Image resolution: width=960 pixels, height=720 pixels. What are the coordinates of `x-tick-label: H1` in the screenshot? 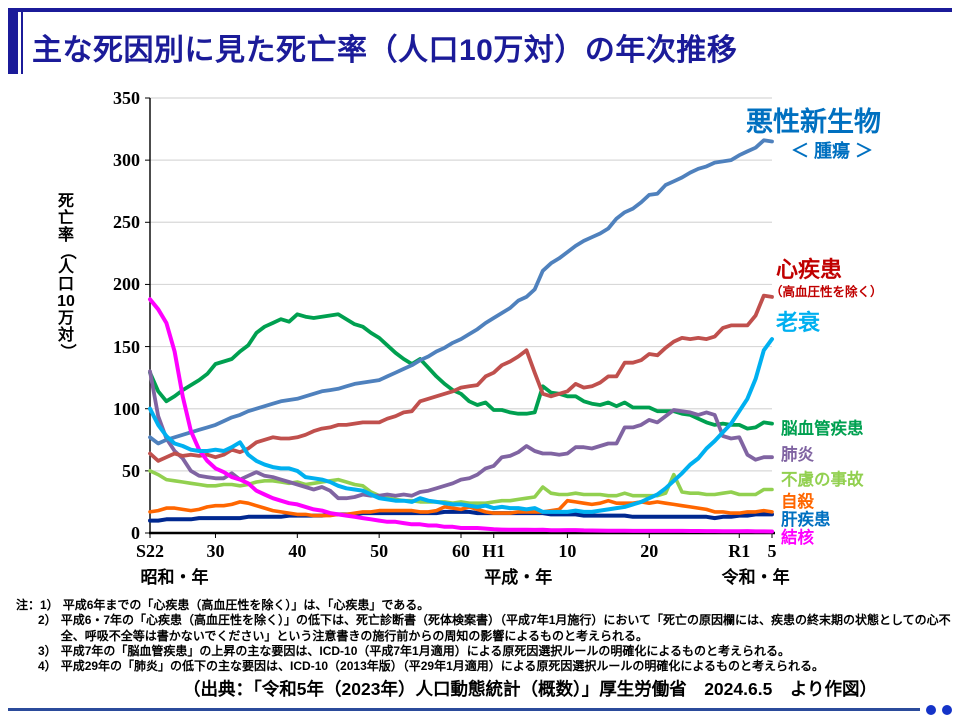 It's located at (494, 551).